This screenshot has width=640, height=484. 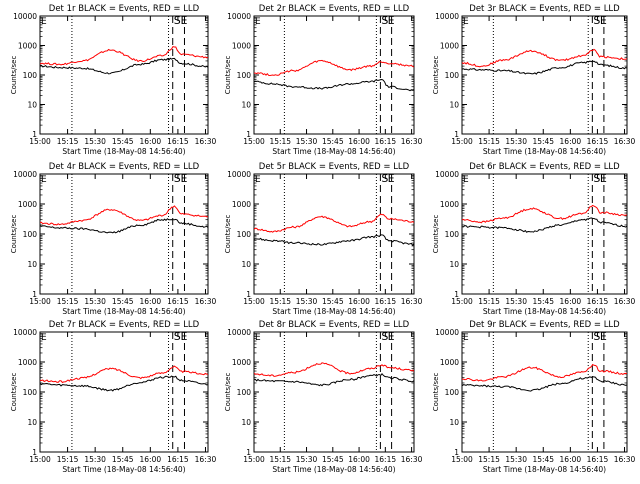 What do you see at coordinates (124, 167) in the screenshot?
I see `panel-title: Det 4r BLACK = Events, RED = LLD` at bounding box center [124, 167].